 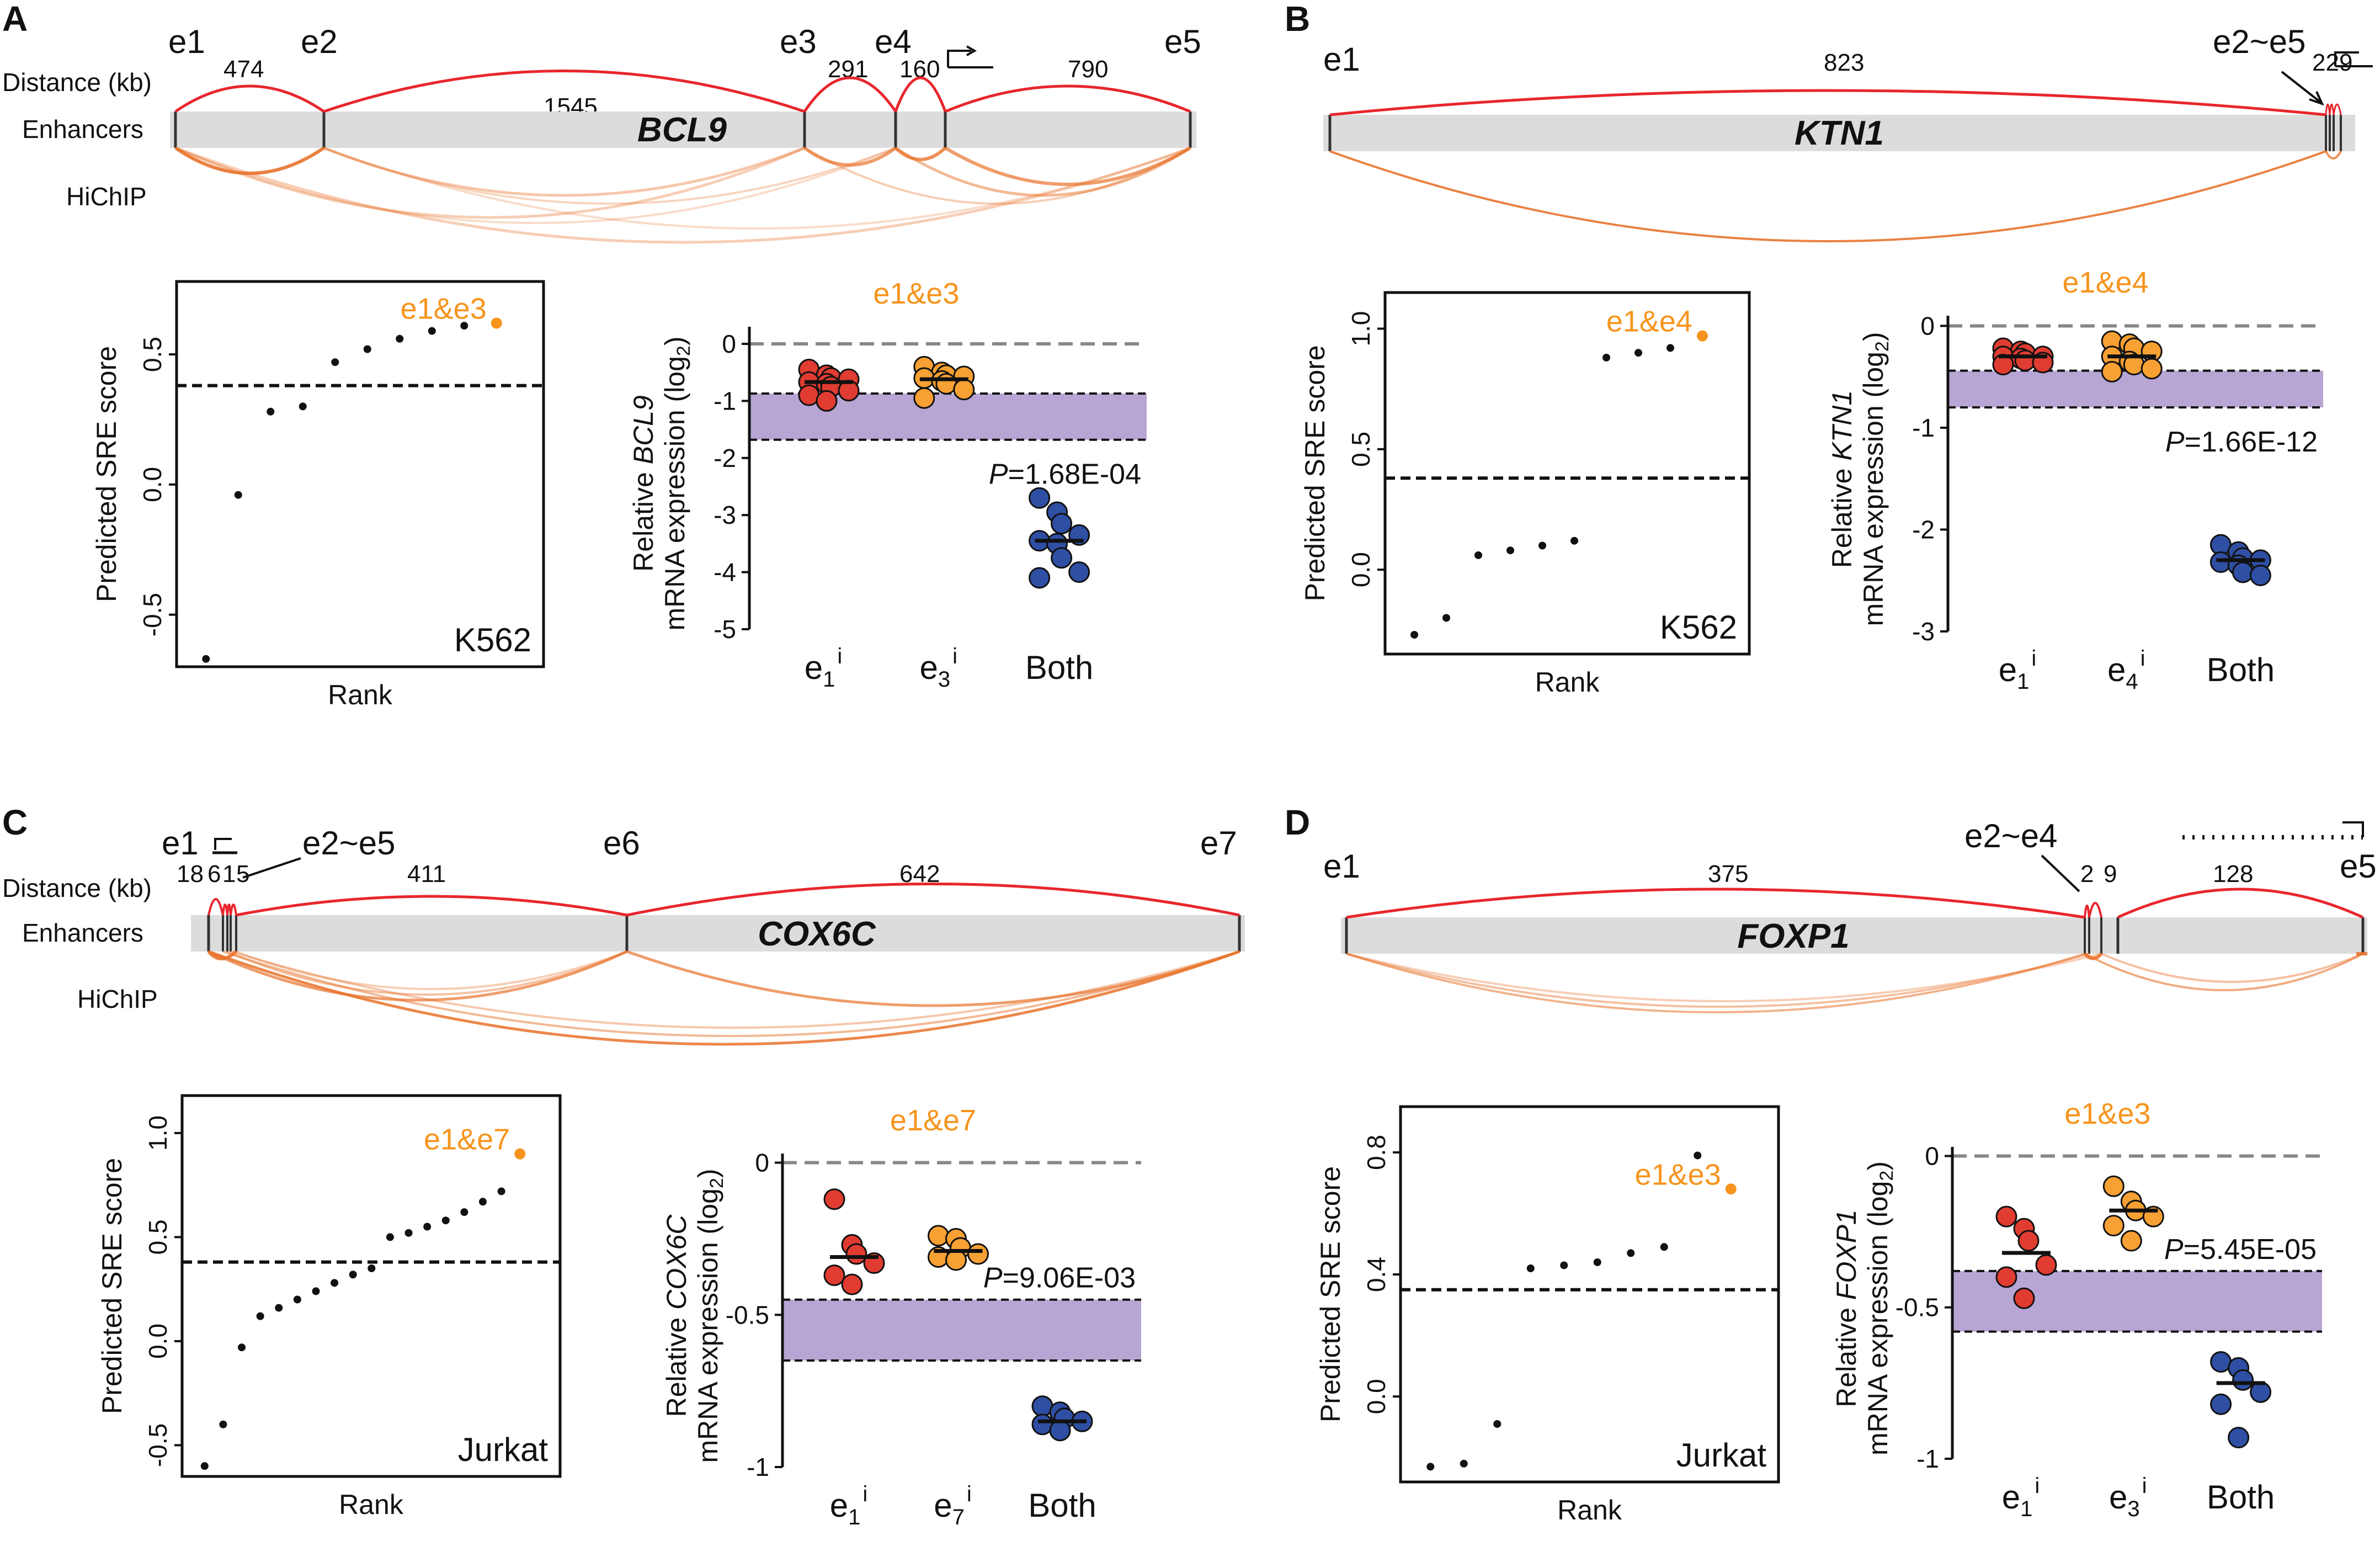 I want to click on expr-ytick-label: -4, so click(x=725, y=572).